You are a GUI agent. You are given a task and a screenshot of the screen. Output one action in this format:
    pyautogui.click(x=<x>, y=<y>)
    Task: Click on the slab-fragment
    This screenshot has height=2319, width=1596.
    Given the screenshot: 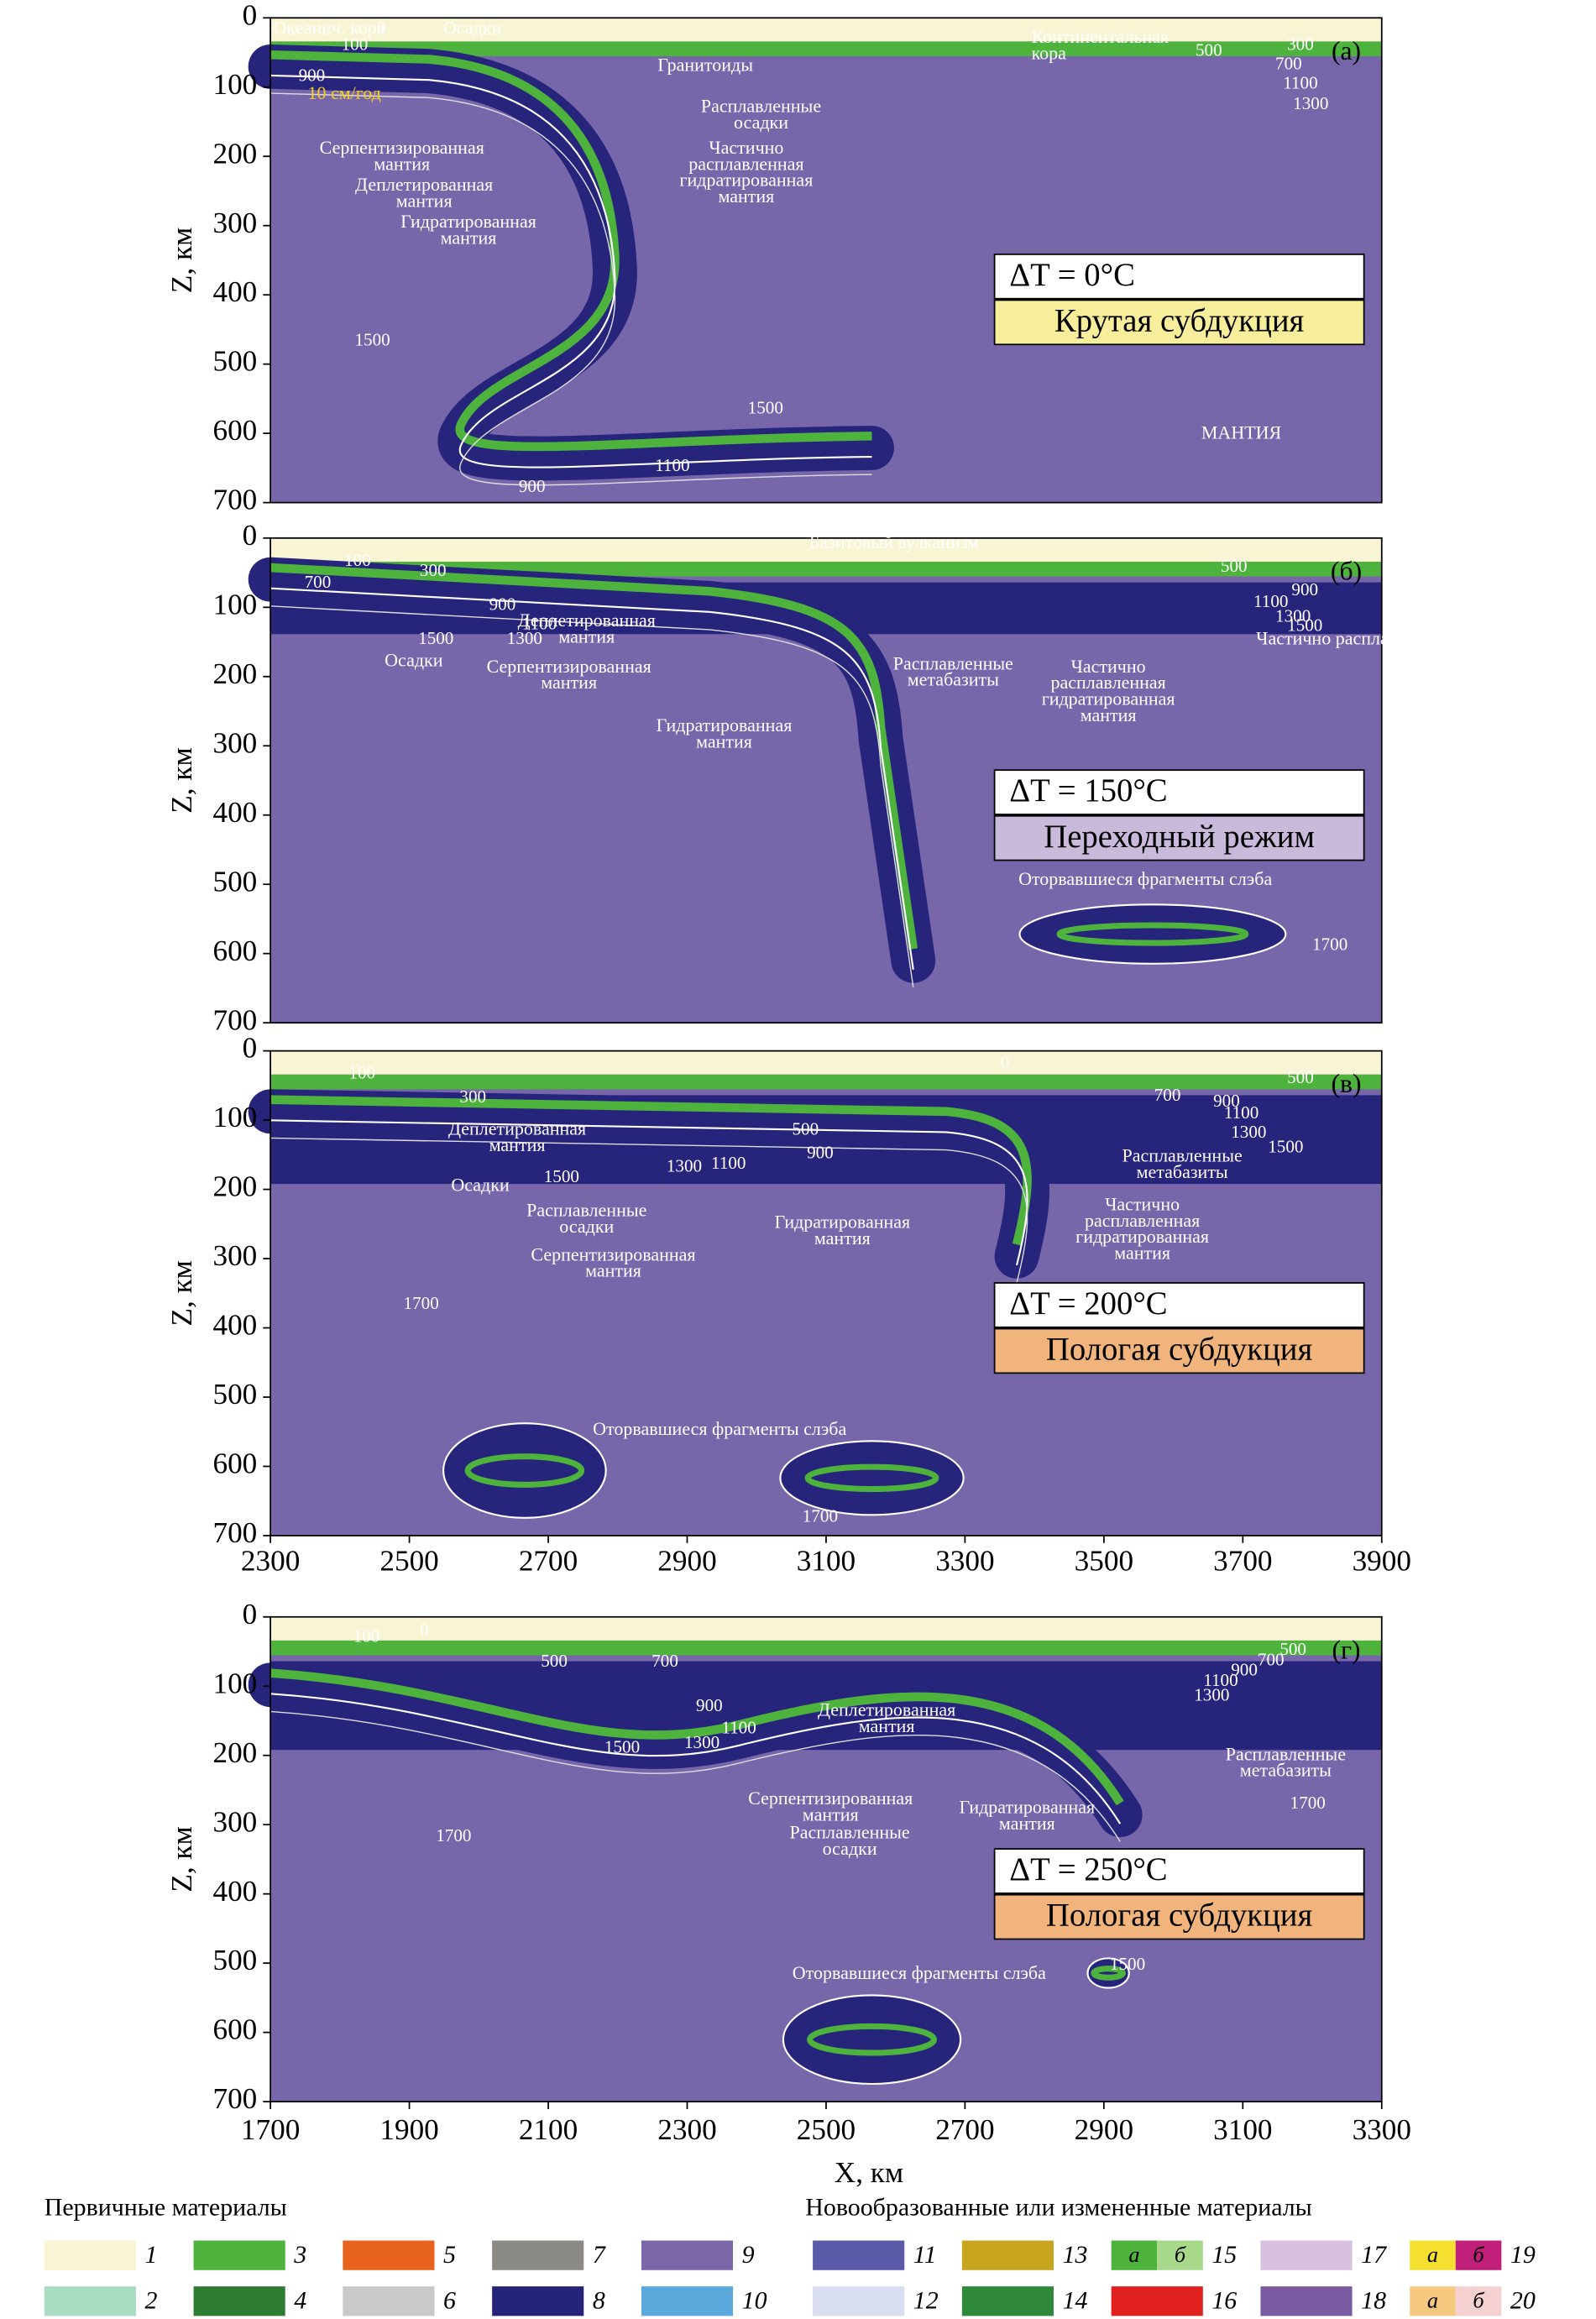 What is the action you would take?
    pyautogui.click(x=524, y=1470)
    